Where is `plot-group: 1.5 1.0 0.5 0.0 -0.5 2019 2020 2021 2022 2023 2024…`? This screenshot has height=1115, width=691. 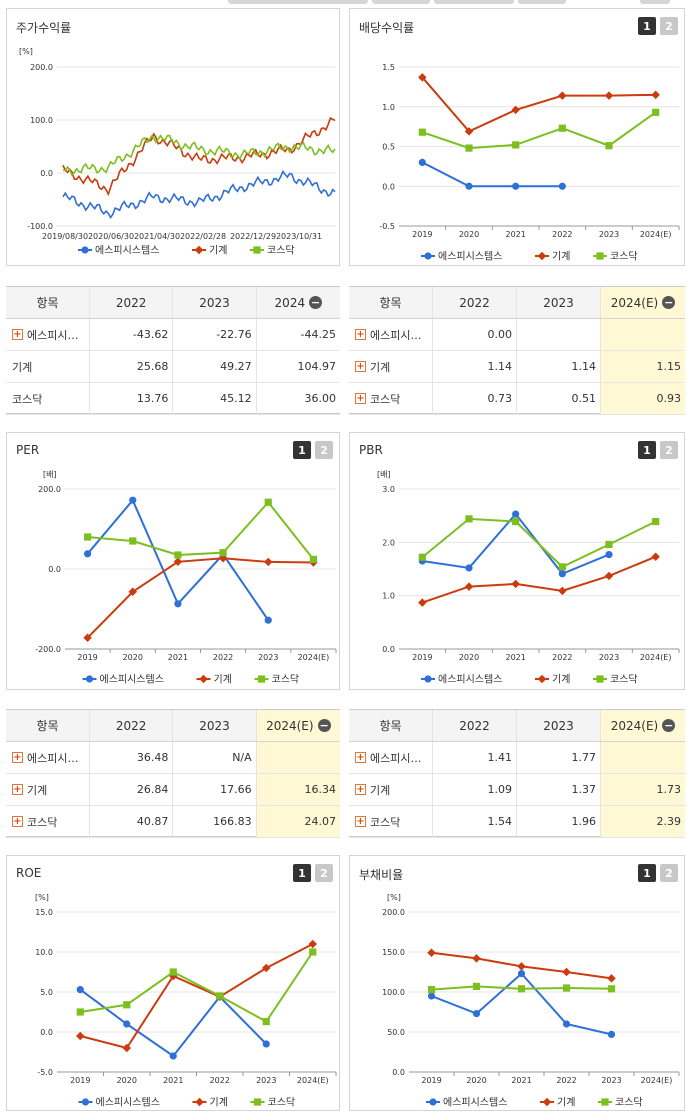 plot-group: 1.5 1.0 0.5 0.0 -0.5 2019 2020 2021 2022 2023 2024… is located at coordinates (529, 163).